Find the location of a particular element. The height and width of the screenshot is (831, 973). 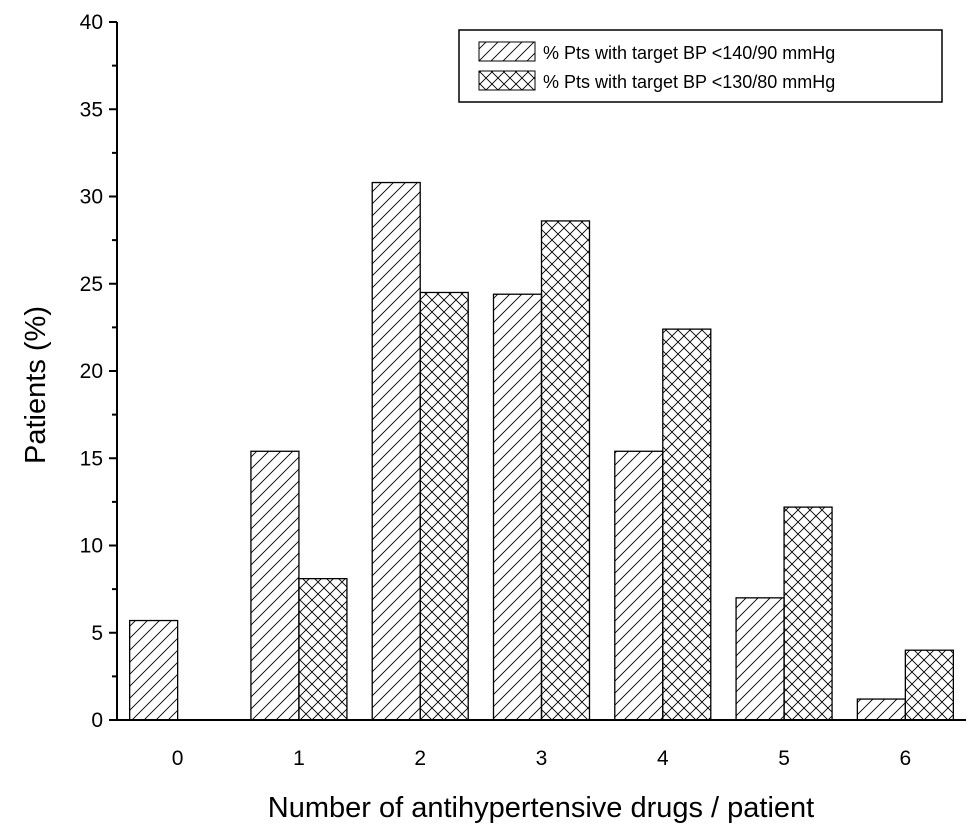

x-tick-label: 5 is located at coordinates (784, 758).